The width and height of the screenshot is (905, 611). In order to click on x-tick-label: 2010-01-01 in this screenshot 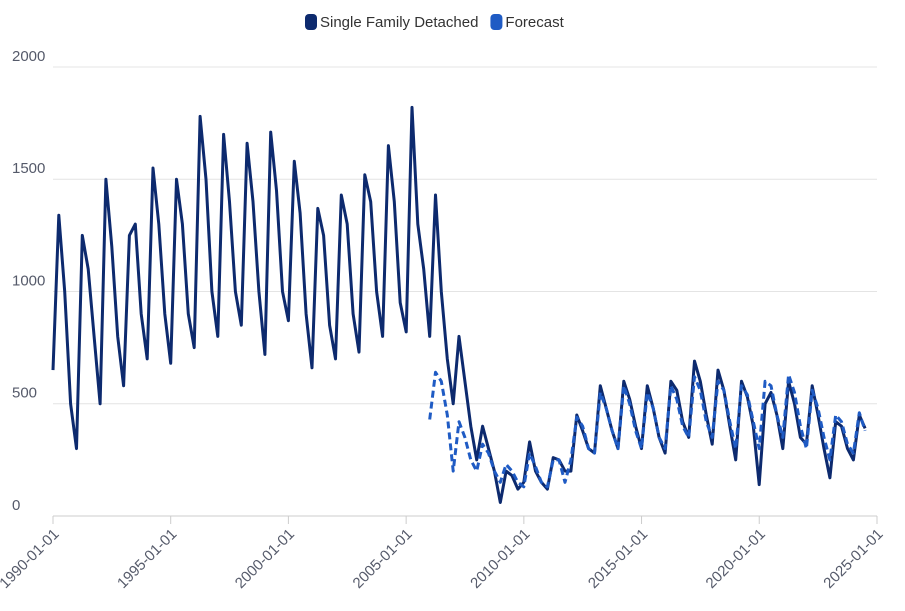, I will do `click(500, 559)`.